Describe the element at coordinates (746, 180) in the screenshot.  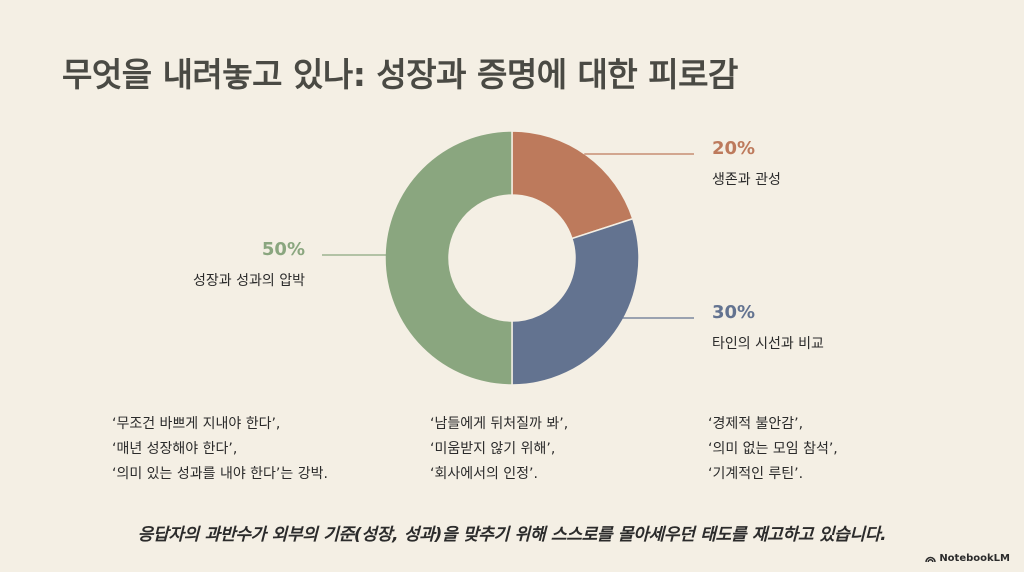
I see `slice-category-label: 생존과 관성` at that location.